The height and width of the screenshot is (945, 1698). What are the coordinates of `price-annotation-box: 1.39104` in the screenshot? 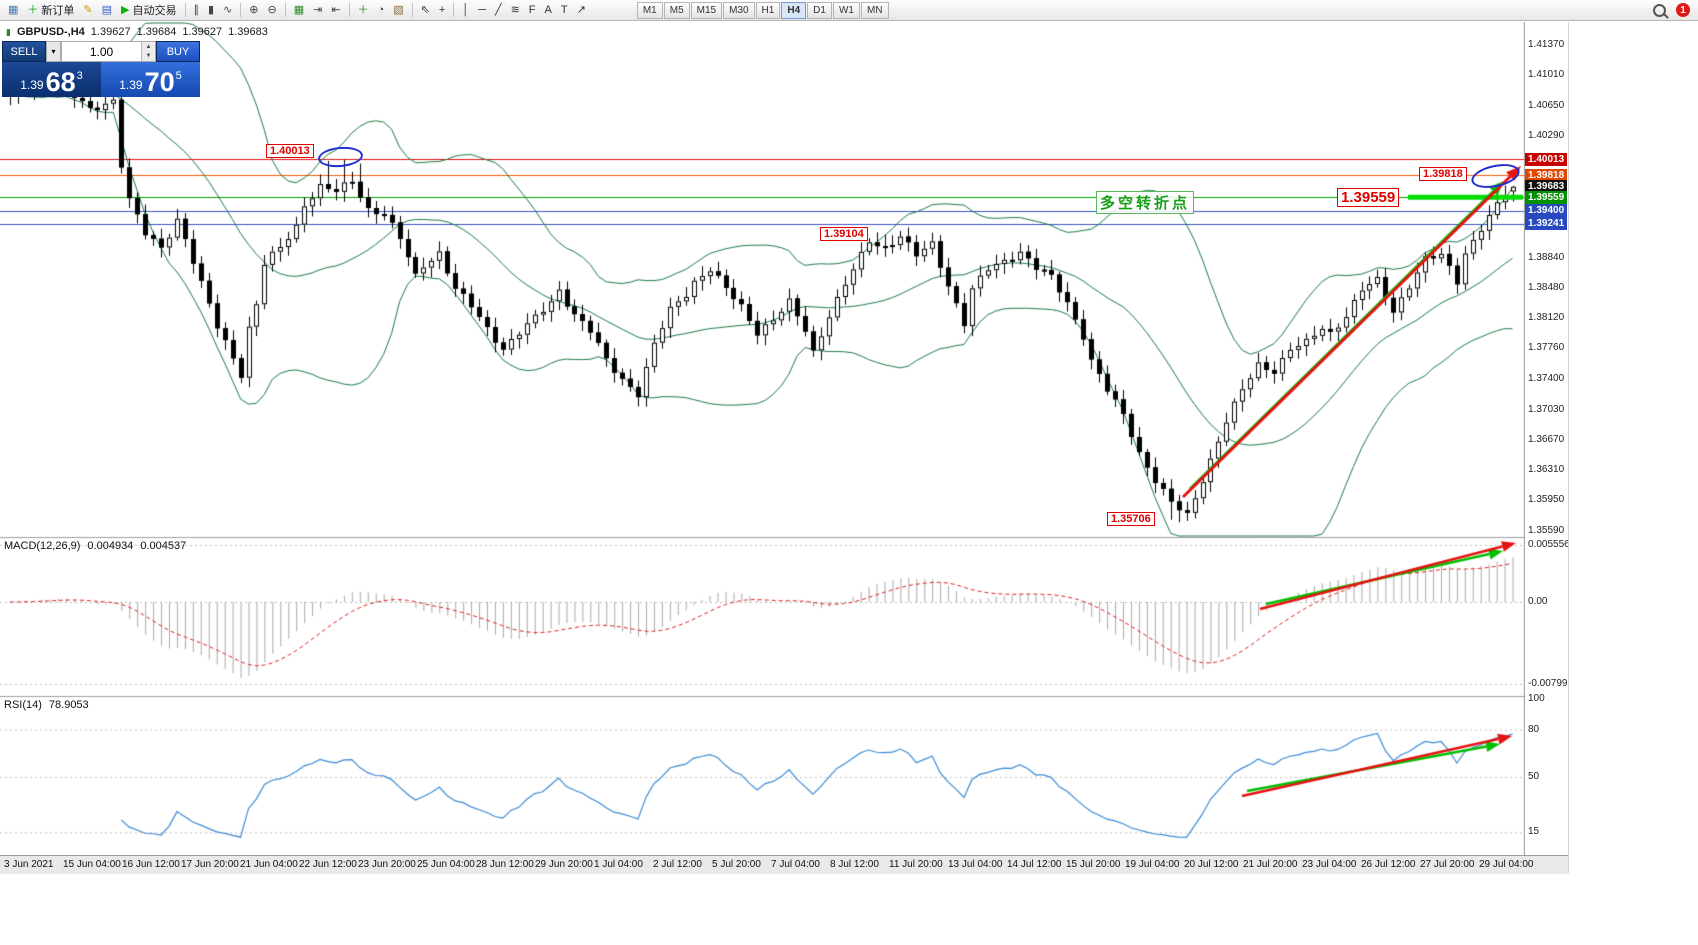 It's located at (844, 234).